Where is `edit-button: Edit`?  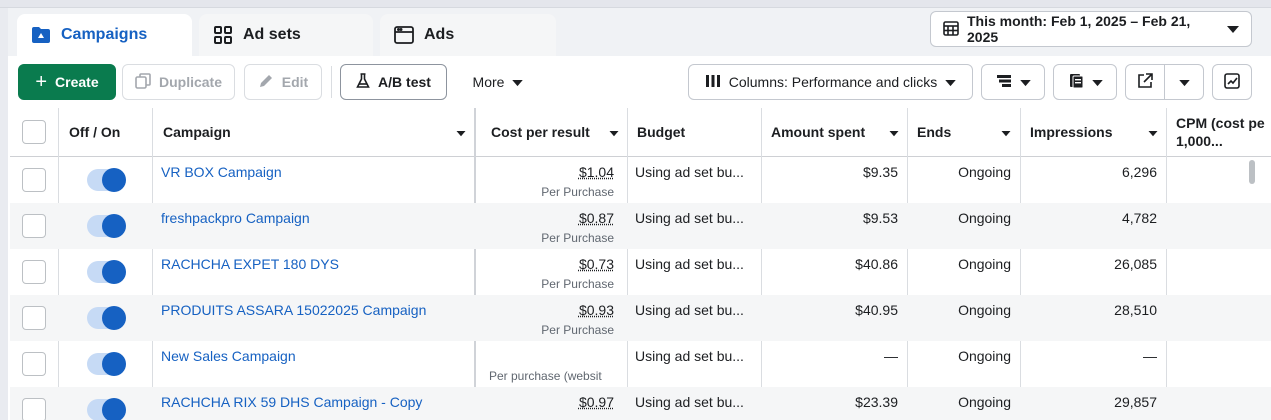
edit-button: Edit is located at coordinates (283, 82).